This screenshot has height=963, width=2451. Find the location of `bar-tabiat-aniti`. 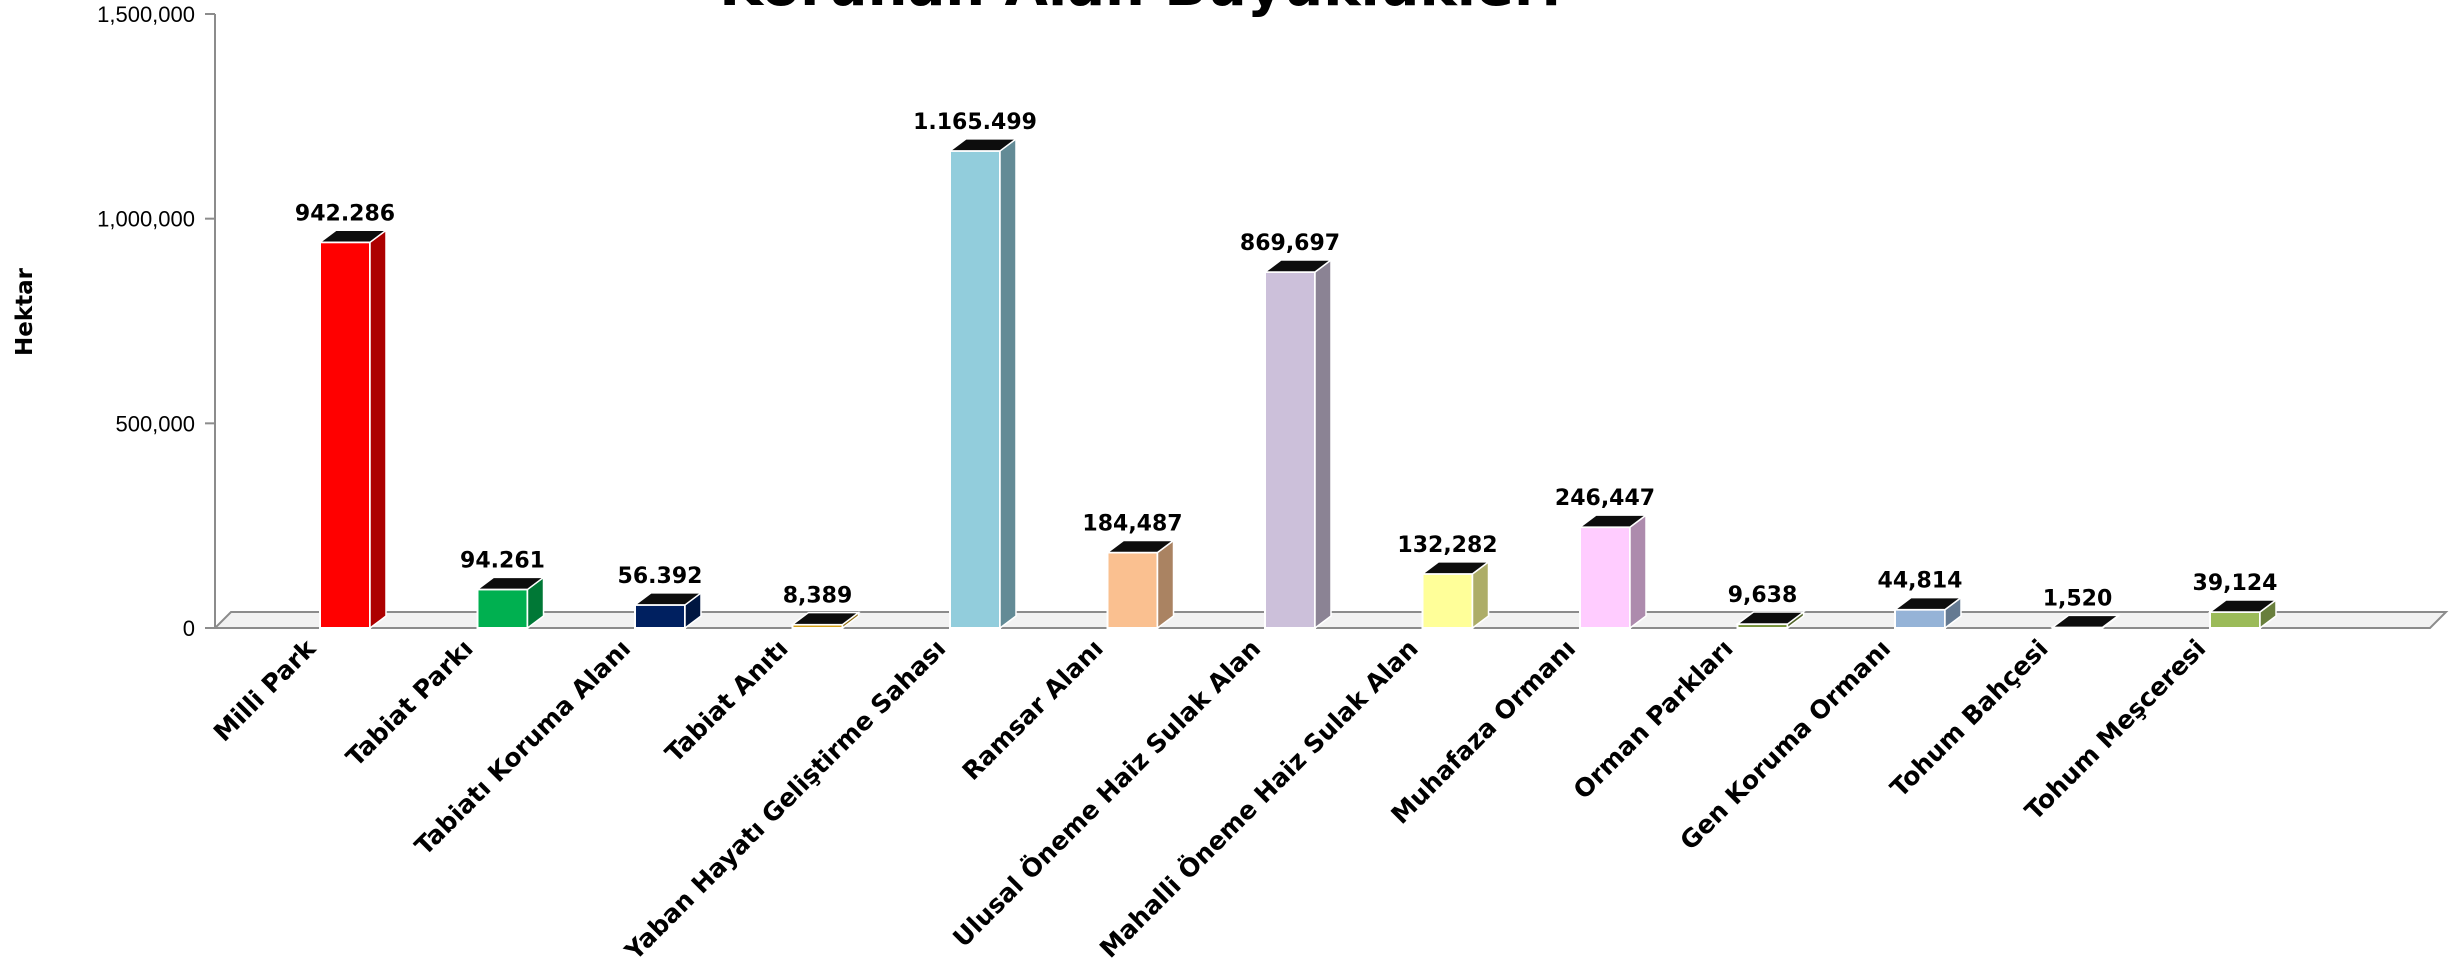

bar-tabiat-aniti is located at coordinates (825, 620).